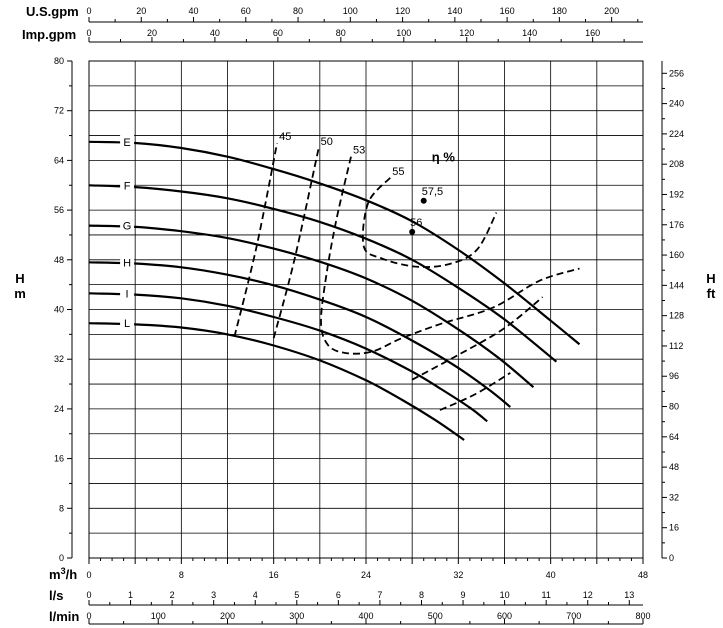  I want to click on axis-tick-label: 500, so click(435, 616).